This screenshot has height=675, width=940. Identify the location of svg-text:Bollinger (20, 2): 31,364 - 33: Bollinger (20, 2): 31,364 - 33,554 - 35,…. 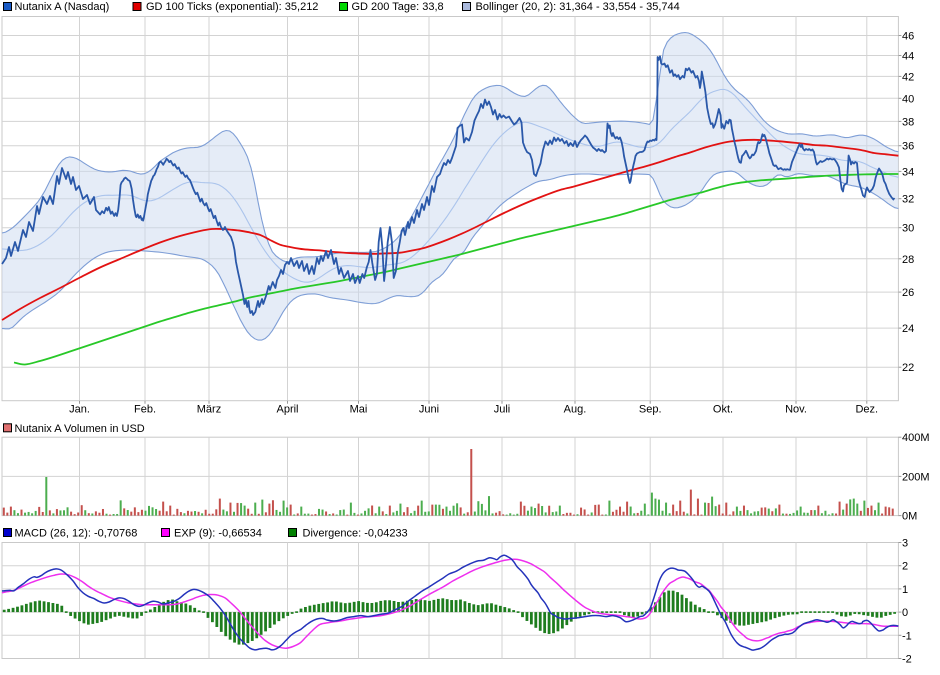
(578, 7).